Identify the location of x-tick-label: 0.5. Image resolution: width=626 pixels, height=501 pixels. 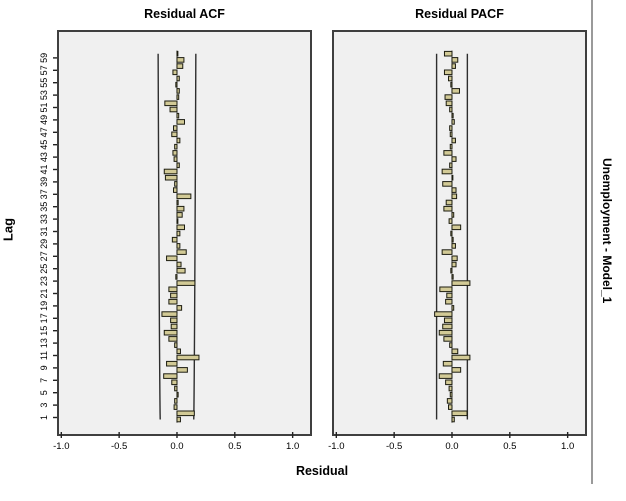
(235, 446).